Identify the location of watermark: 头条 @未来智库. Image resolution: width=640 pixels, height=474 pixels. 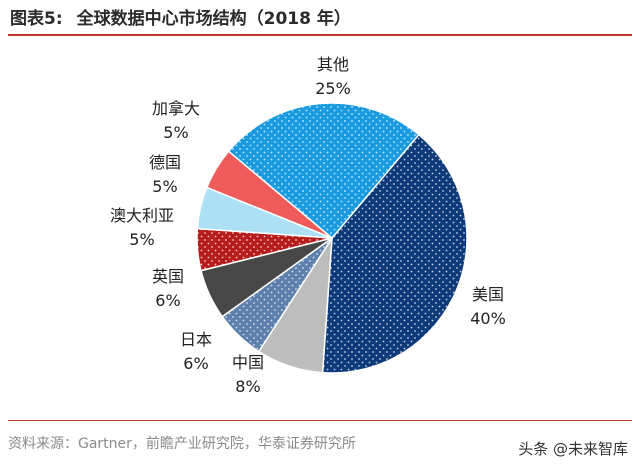
(573, 449).